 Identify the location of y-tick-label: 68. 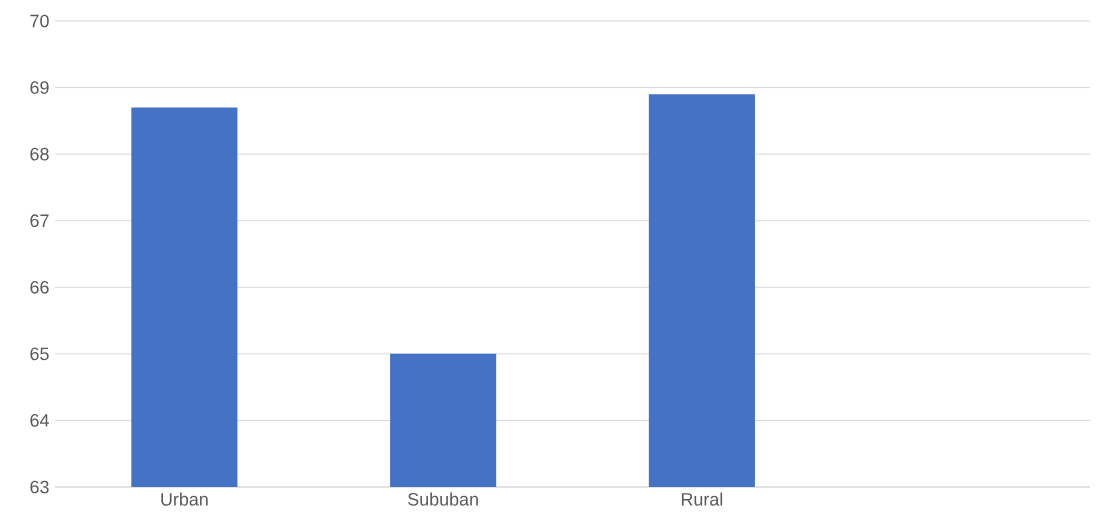
(39, 154).